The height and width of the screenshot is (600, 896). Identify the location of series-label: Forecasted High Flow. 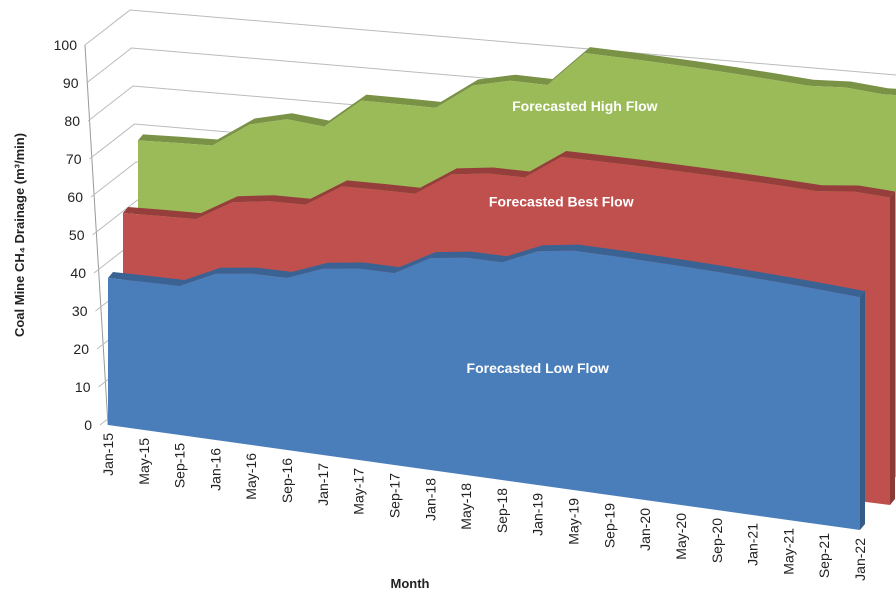
(585, 106).